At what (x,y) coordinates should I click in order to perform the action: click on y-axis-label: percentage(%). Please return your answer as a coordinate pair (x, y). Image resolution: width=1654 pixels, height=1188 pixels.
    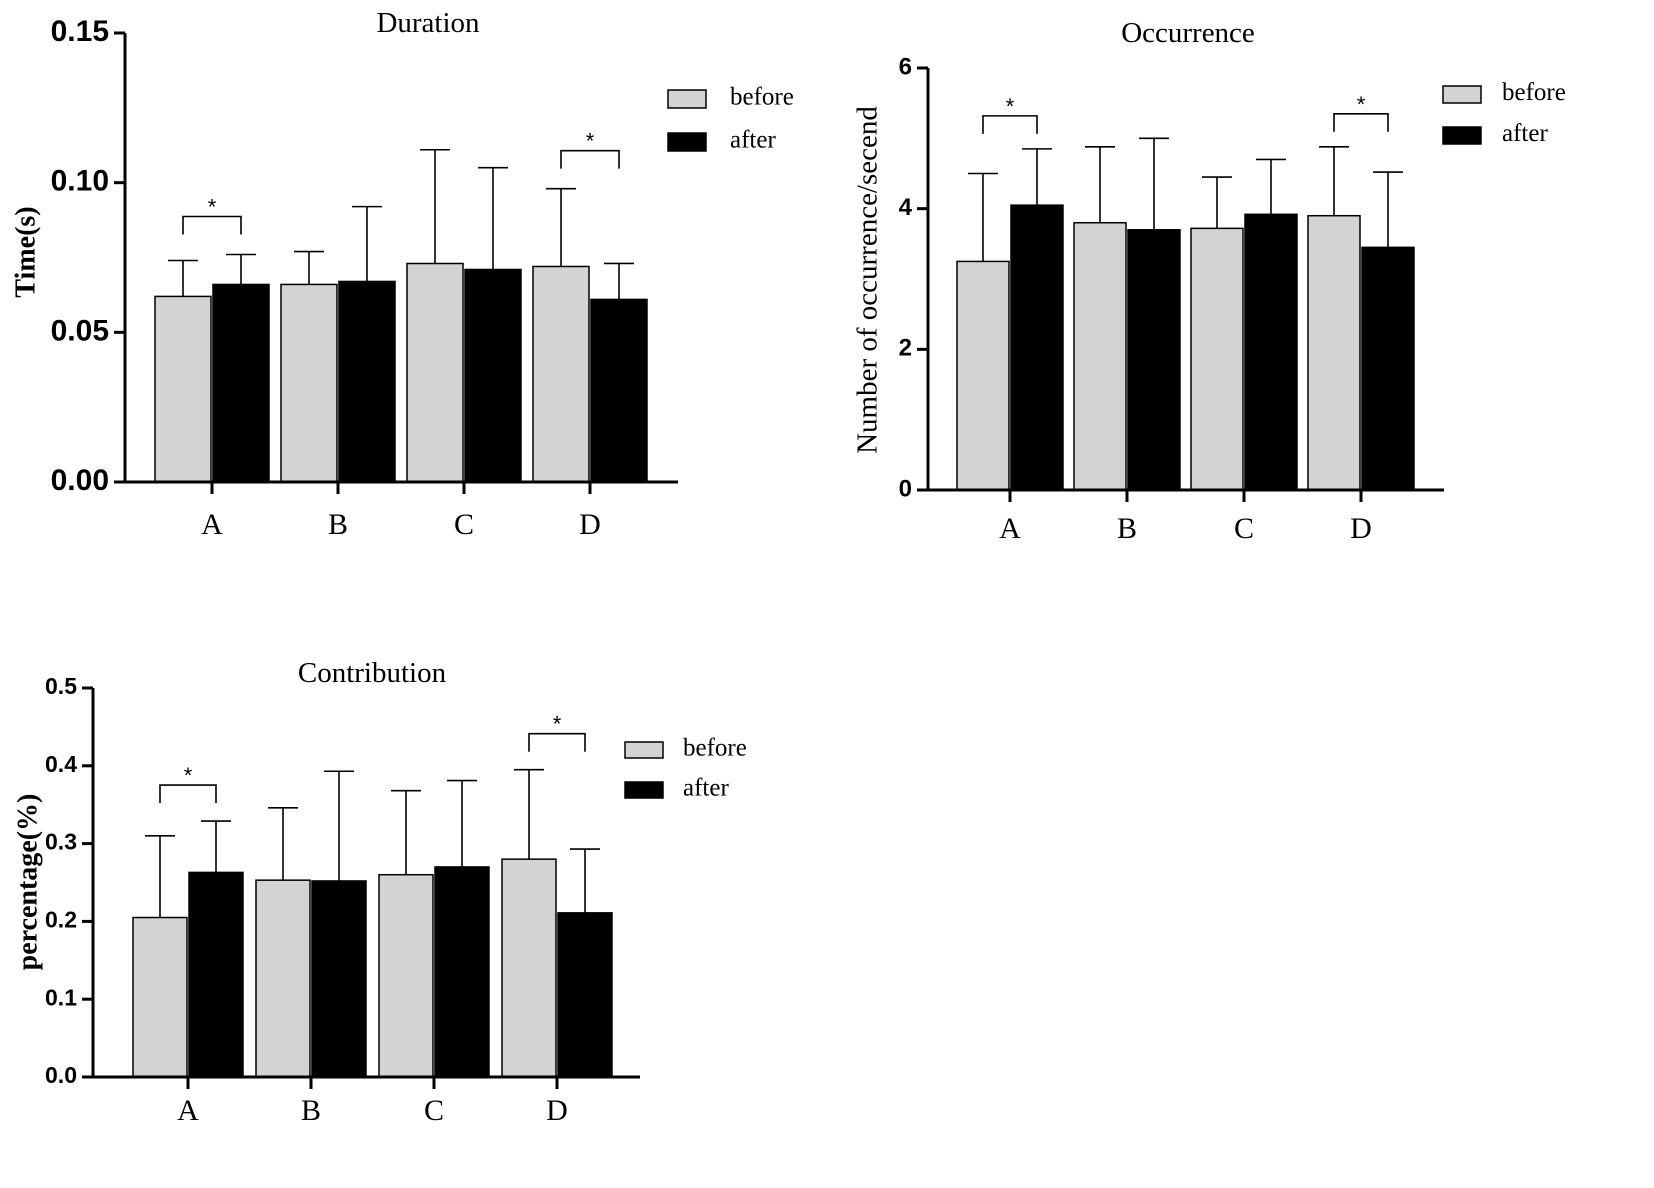
    Looking at the image, I should click on (27, 882).